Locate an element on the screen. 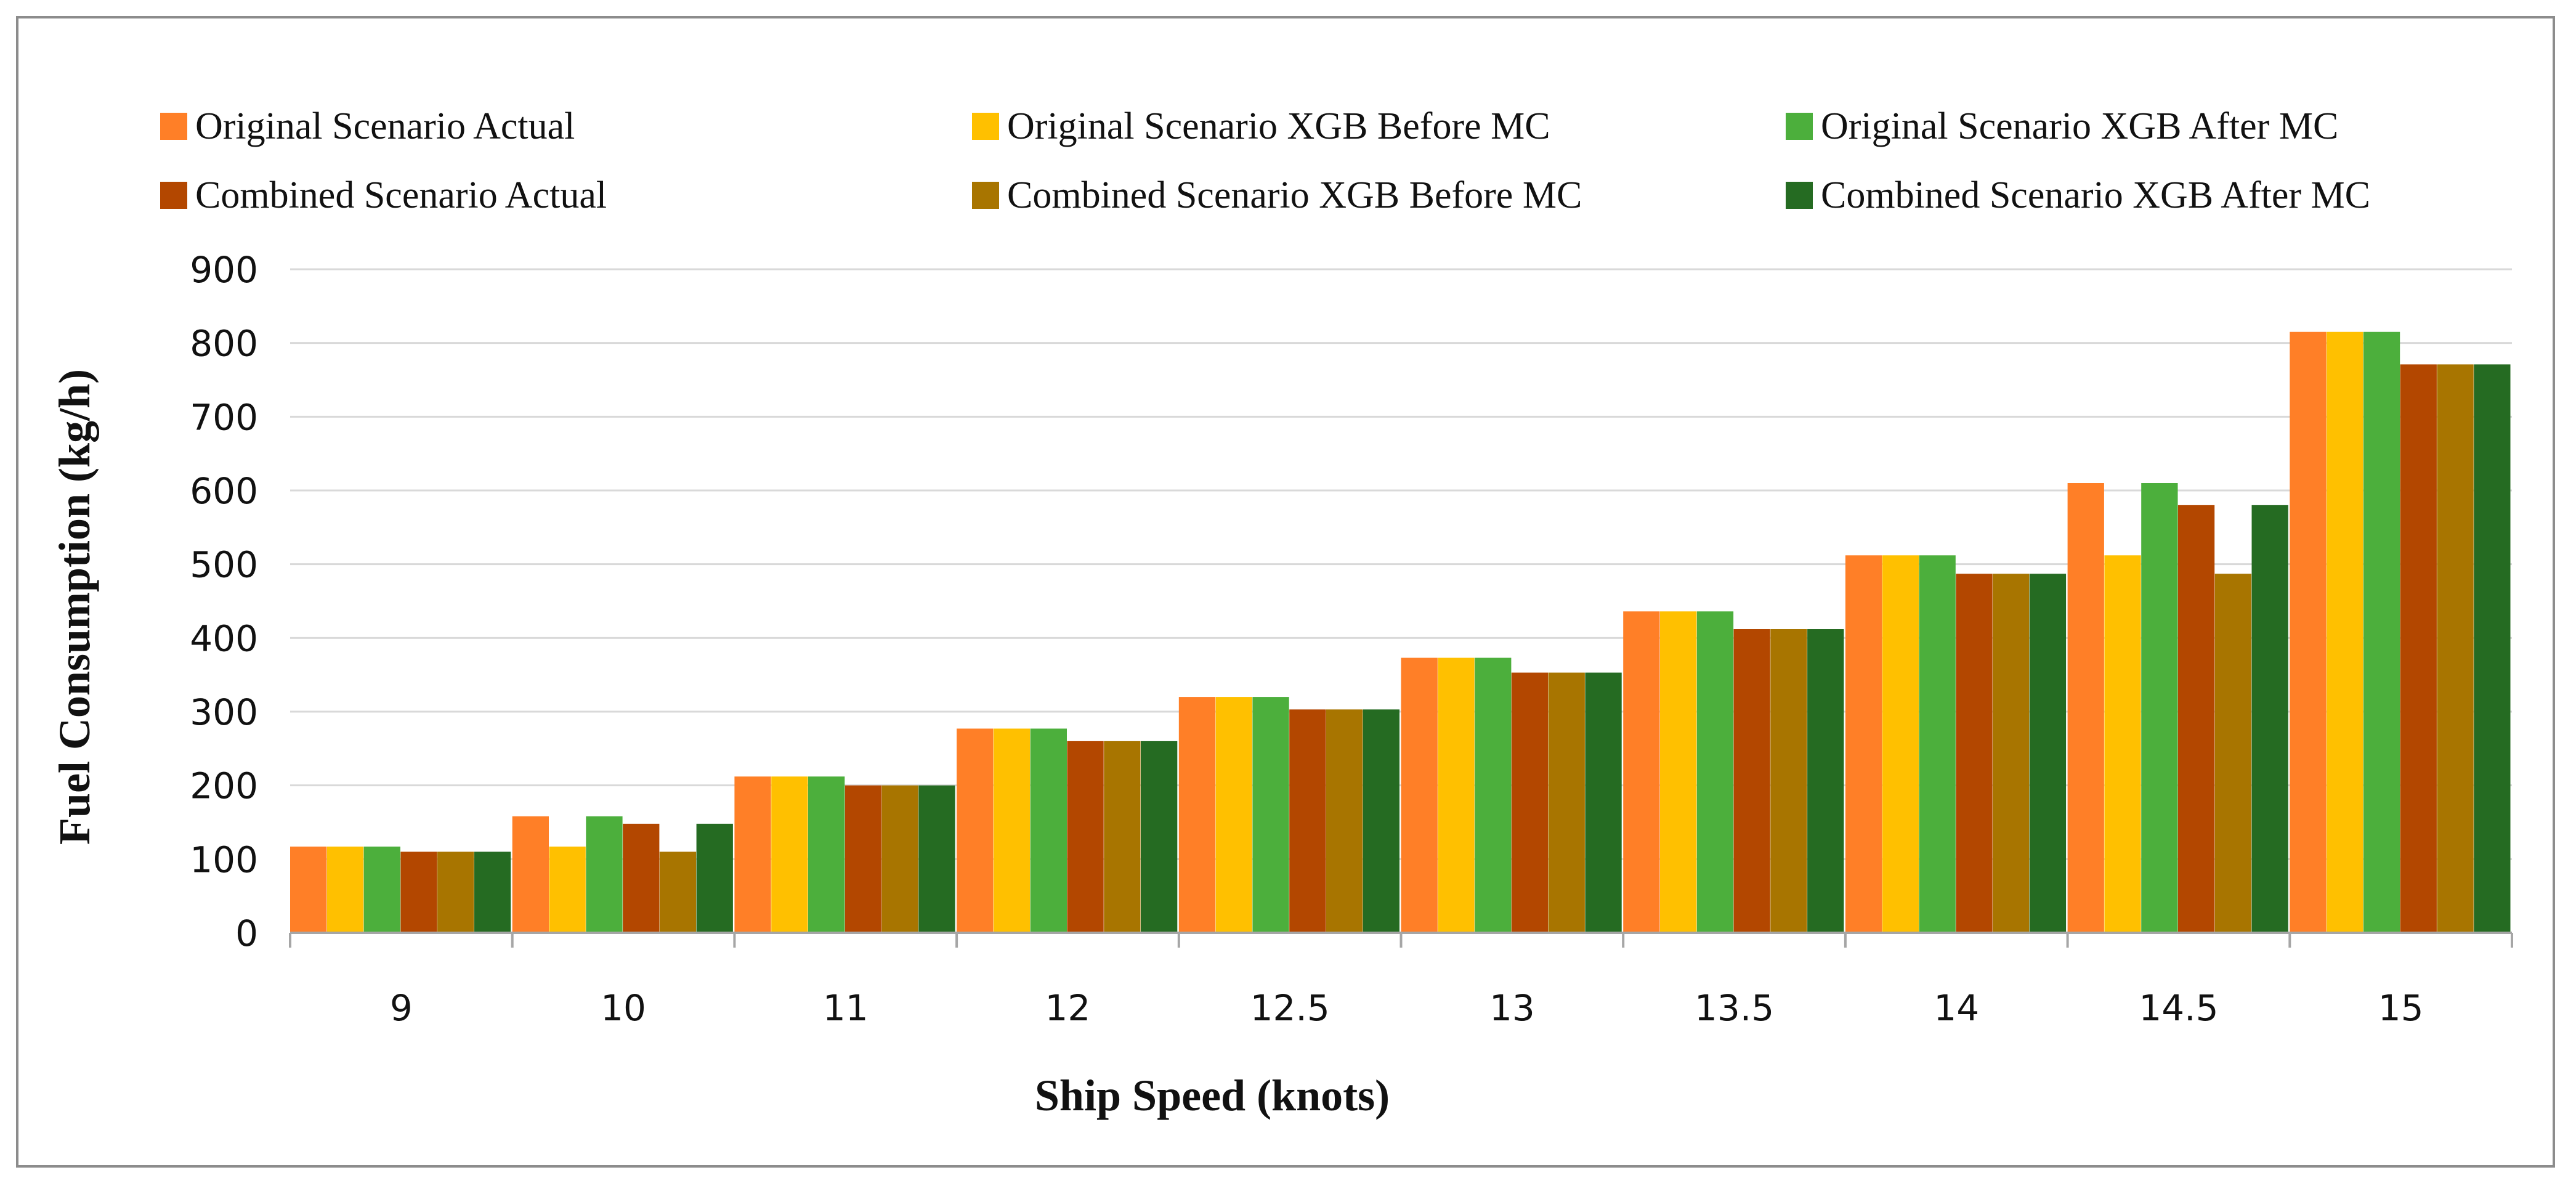 The image size is (2576, 1191). legend-label: Combined Scenario XGB Before MC is located at coordinates (1294, 195).